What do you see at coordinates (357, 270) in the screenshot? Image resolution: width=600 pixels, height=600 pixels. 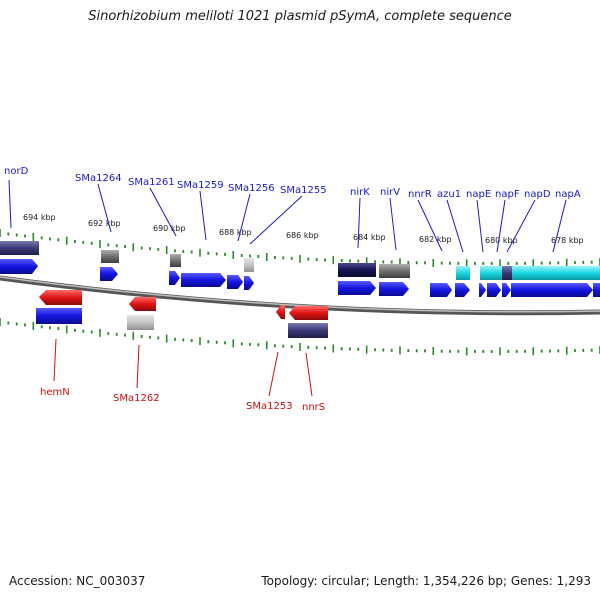 I see `block-nirk-region` at bounding box center [357, 270].